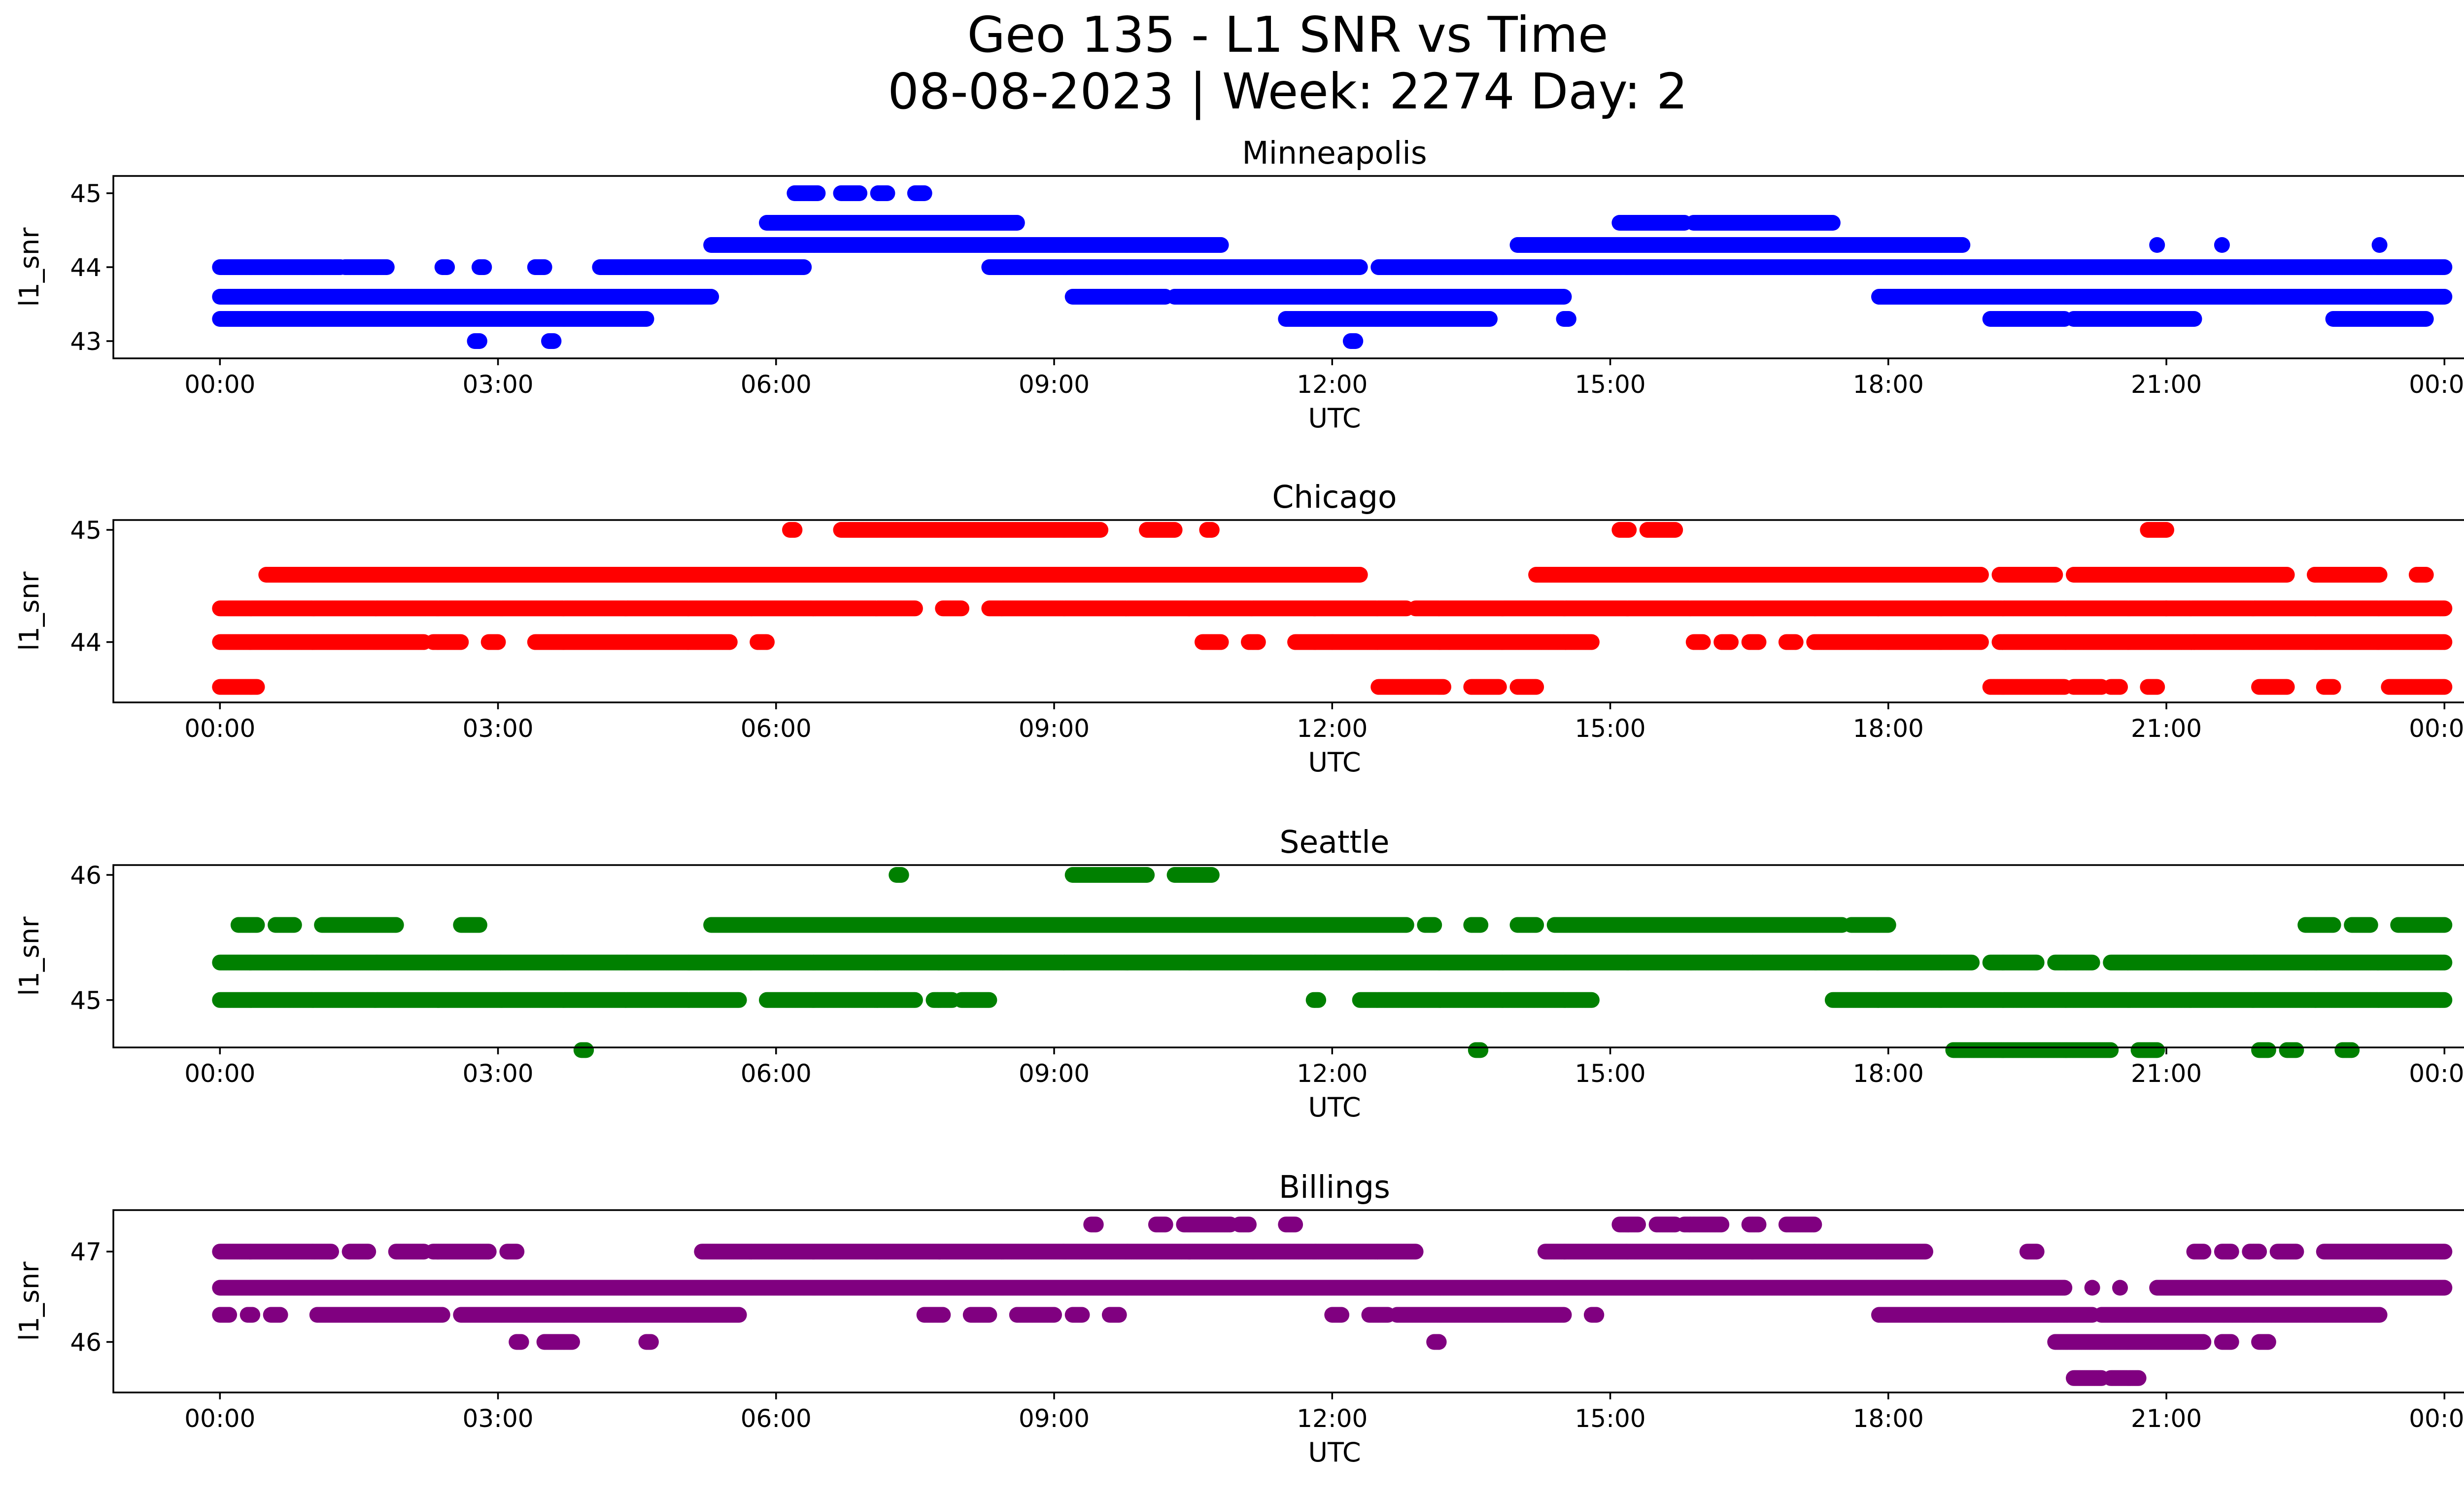 This screenshot has width=2464, height=1495. Describe the element at coordinates (1334, 153) in the screenshot. I see `subplot-title: Minneapolis` at that location.